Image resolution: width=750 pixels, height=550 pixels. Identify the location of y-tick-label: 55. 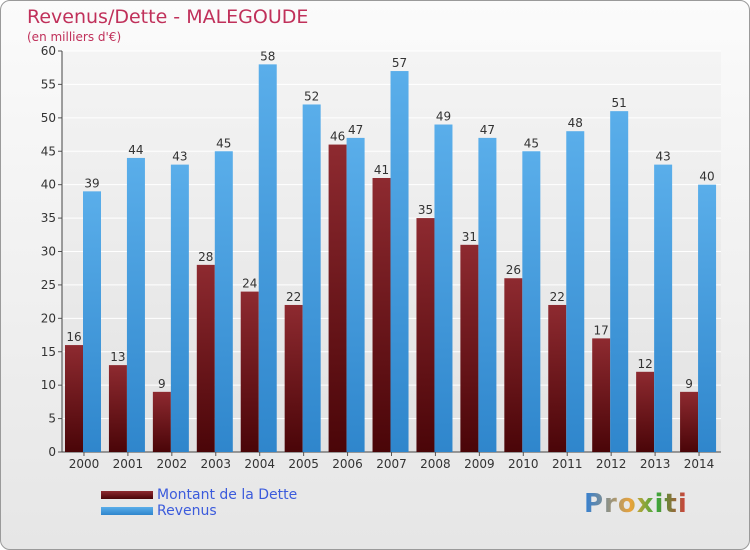
(48, 84).